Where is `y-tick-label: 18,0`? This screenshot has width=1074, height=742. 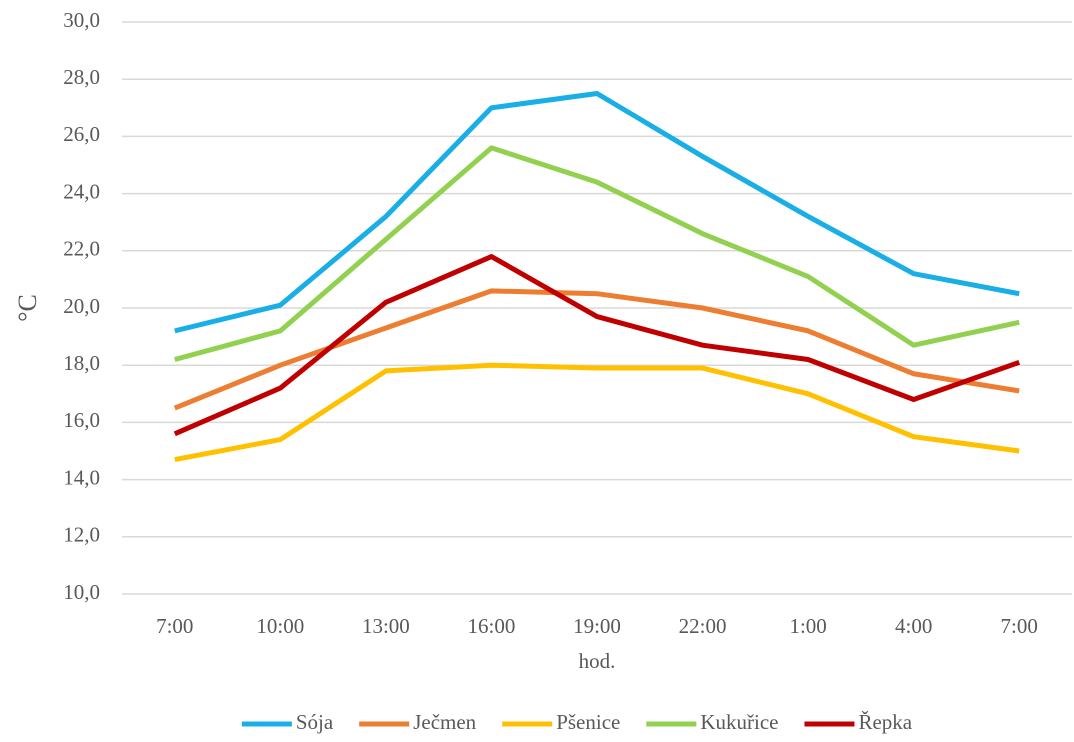 y-tick-label: 18,0 is located at coordinates (81, 363).